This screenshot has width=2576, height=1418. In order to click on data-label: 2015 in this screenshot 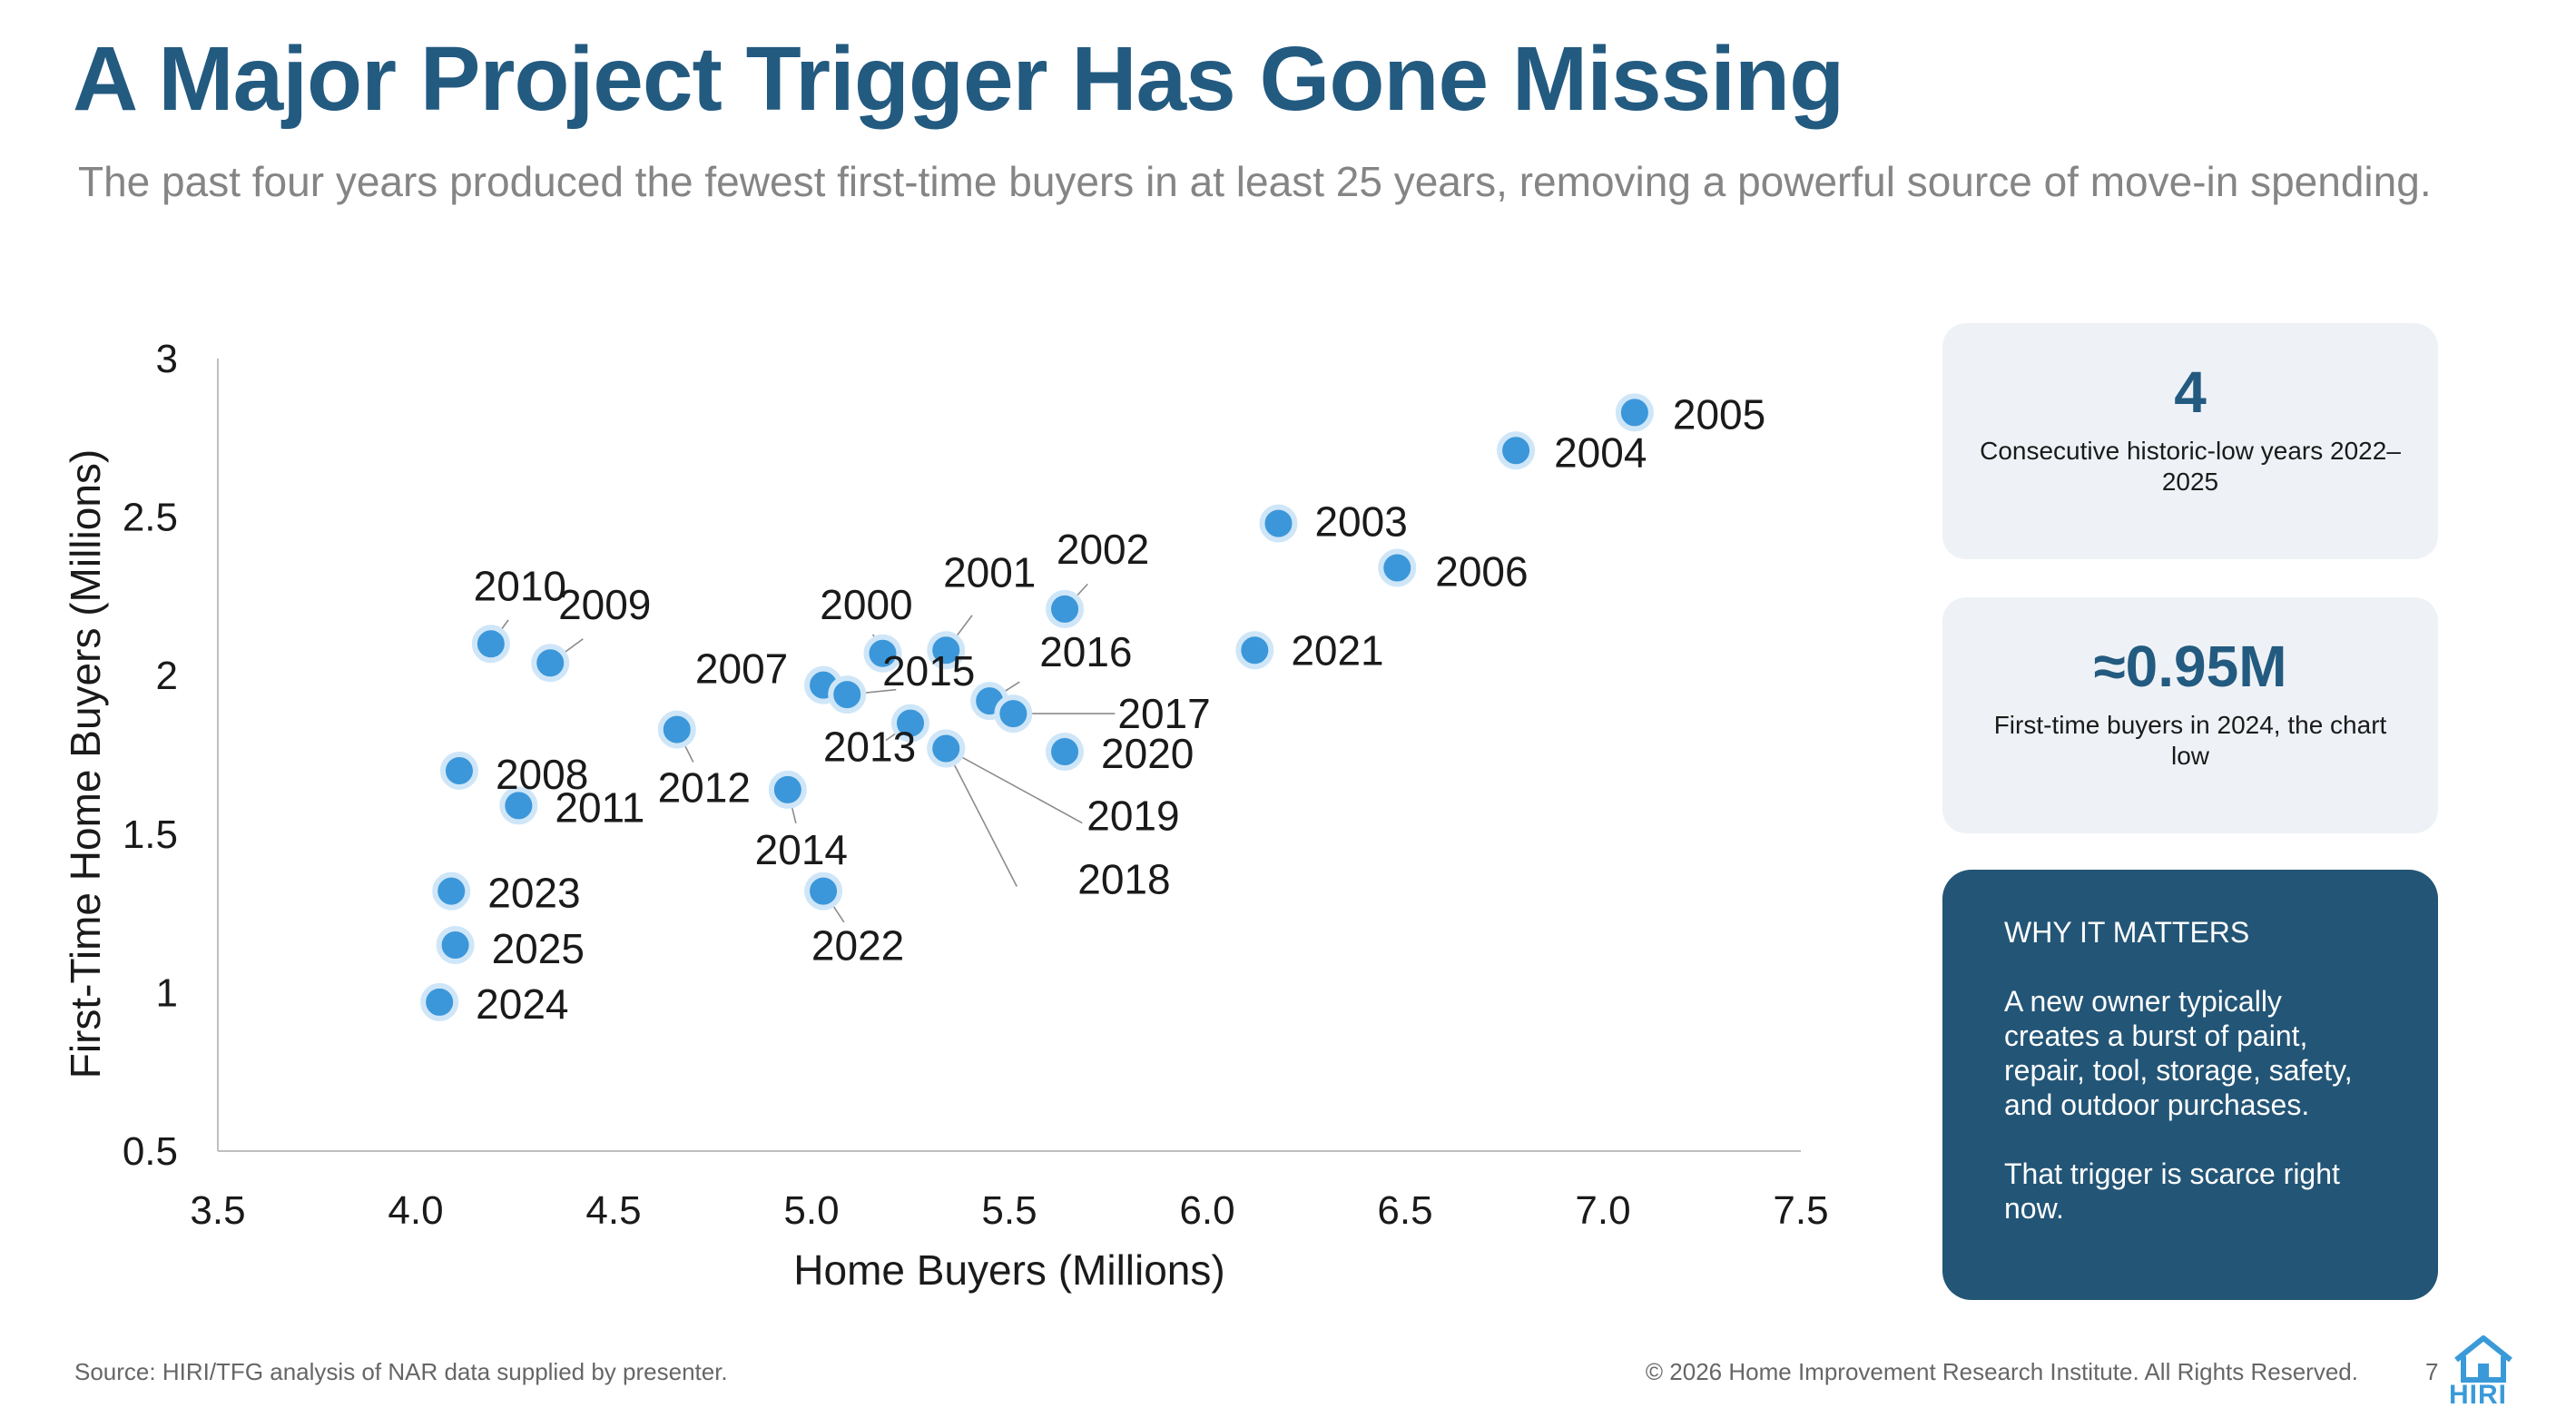, I will do `click(928, 671)`.